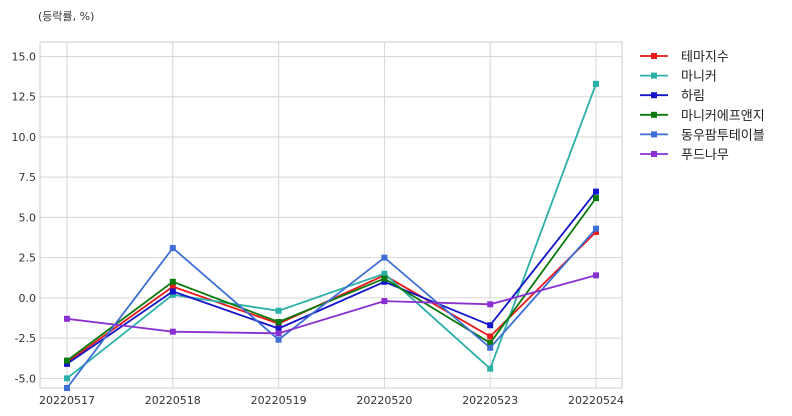 The width and height of the screenshot is (792, 416). What do you see at coordinates (596, 400) in the screenshot?
I see `x-tick-label: 20220524` at bounding box center [596, 400].